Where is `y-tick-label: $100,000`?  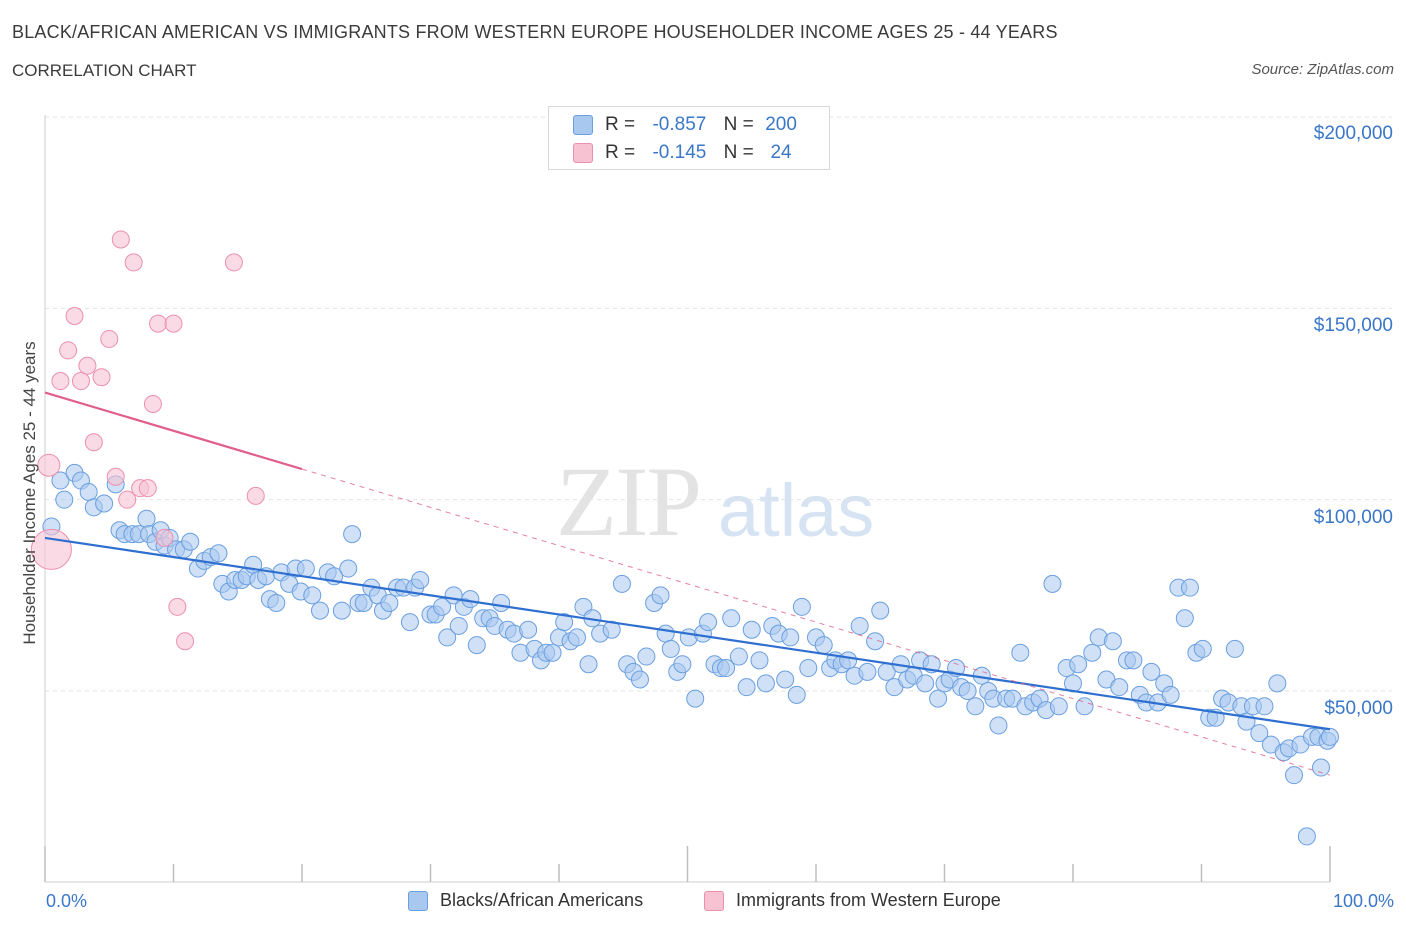 y-tick-label: $100,000 is located at coordinates (1353, 517).